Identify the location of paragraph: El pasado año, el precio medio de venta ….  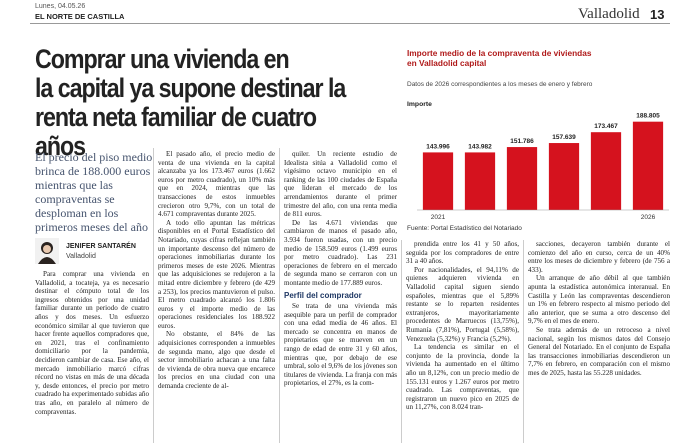
(216, 184).